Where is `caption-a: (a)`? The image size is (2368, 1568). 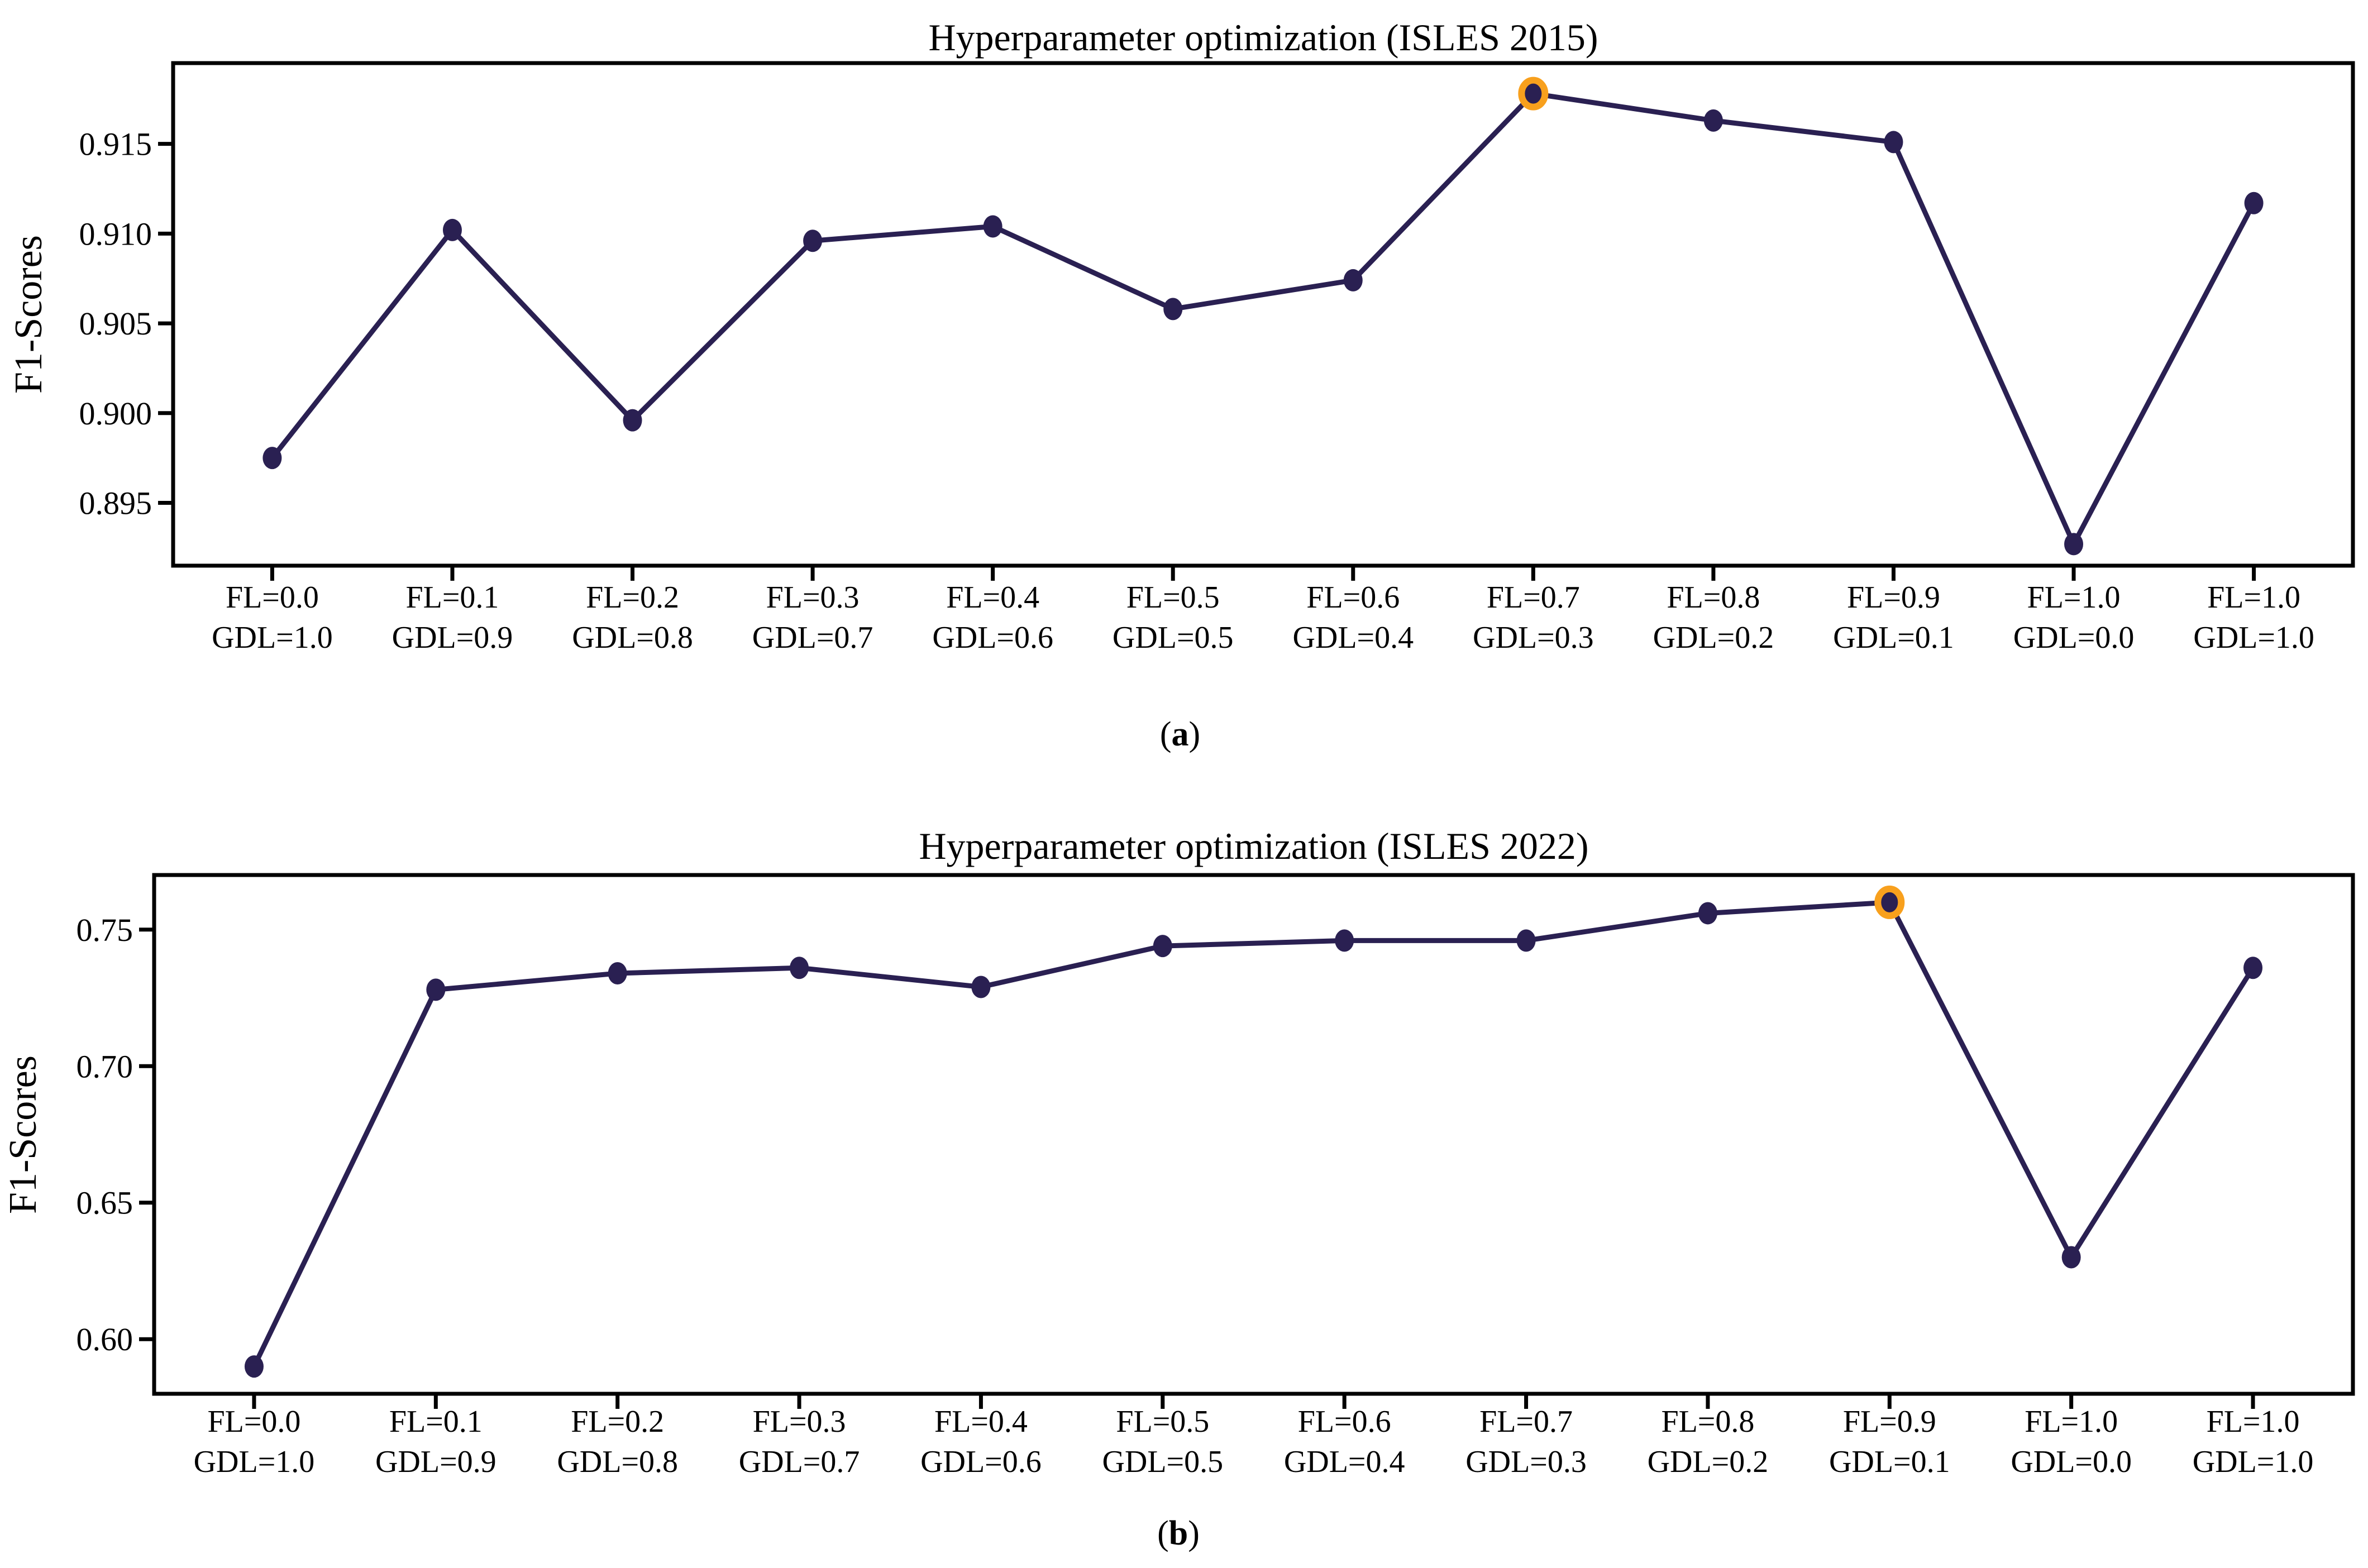
caption-a: (a) is located at coordinates (1180, 734).